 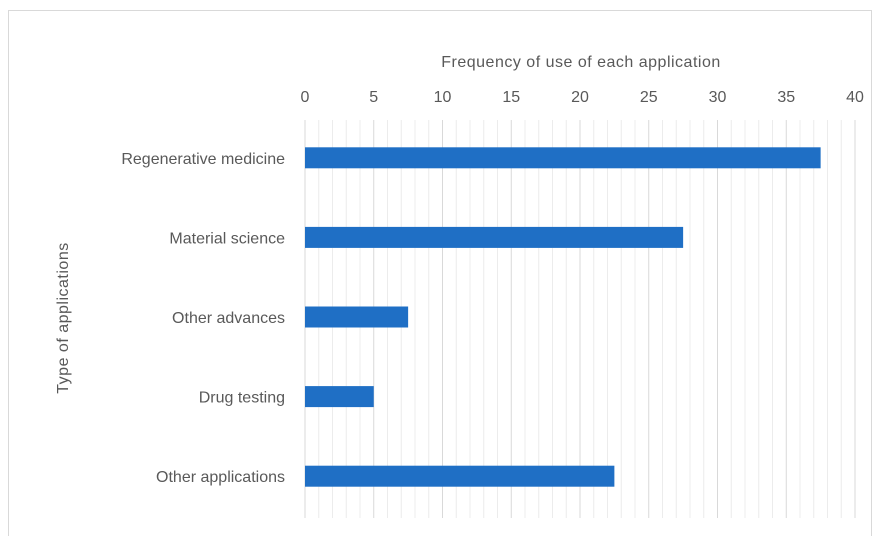 I want to click on category-label: Material science, so click(x=227, y=238).